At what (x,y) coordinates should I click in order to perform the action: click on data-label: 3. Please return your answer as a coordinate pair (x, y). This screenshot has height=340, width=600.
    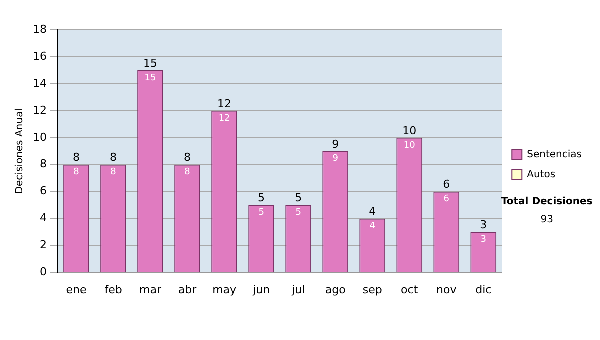
    Looking at the image, I should click on (483, 240).